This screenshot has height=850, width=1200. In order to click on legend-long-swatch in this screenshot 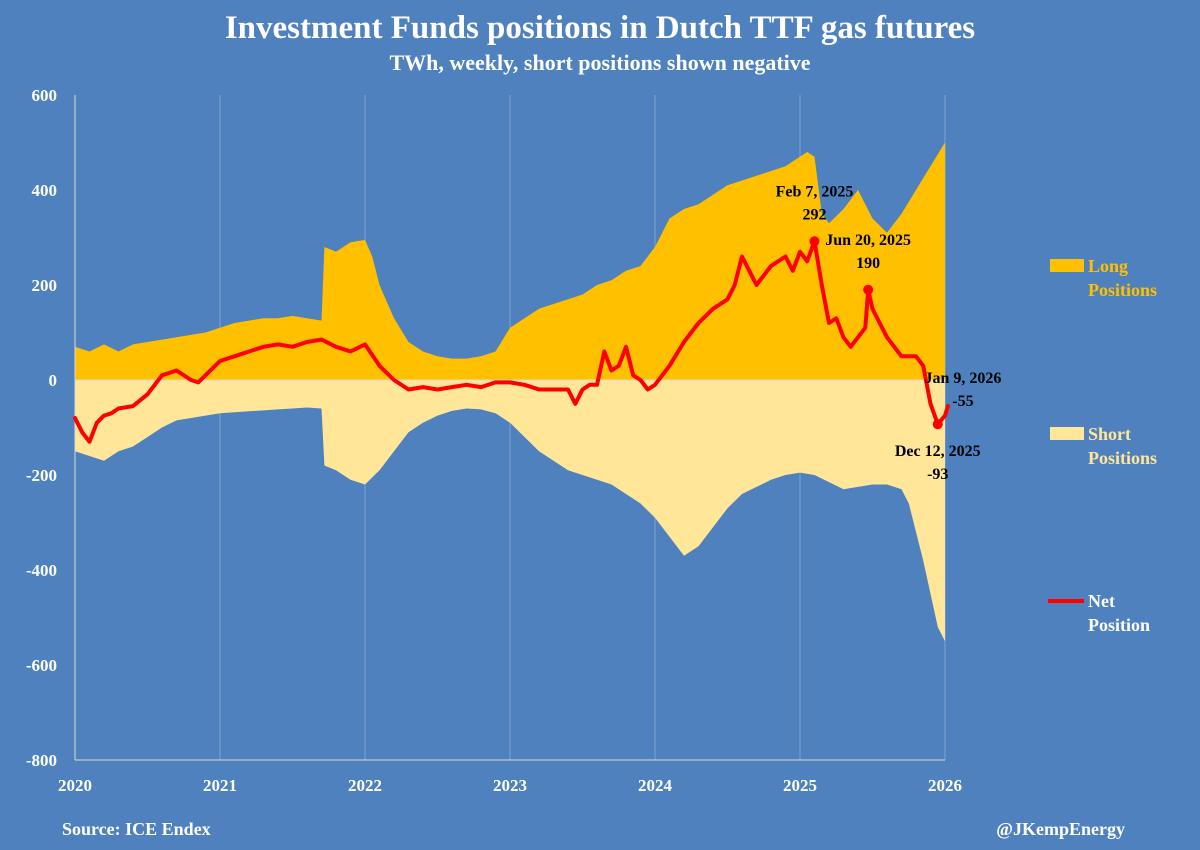, I will do `click(1067, 265)`.